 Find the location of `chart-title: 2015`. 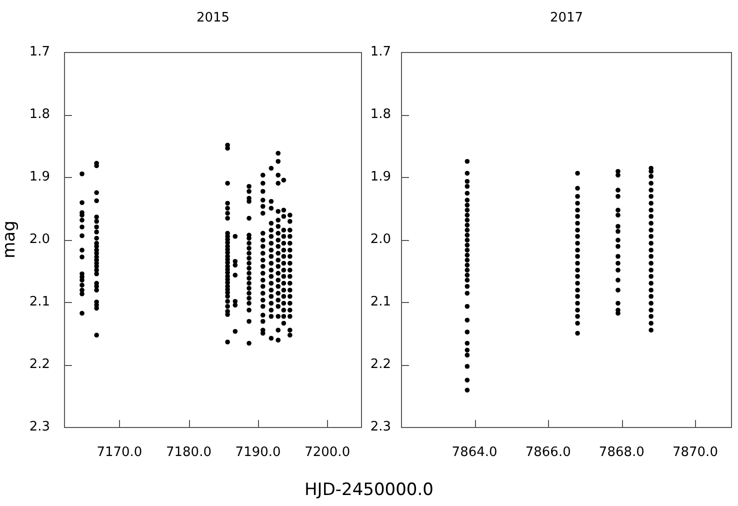

chart-title: 2015 is located at coordinates (213, 18).